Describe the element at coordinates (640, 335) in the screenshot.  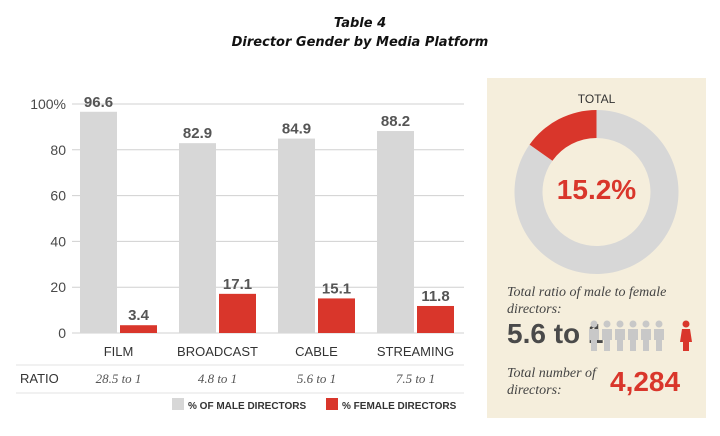
I see `people-icons` at that location.